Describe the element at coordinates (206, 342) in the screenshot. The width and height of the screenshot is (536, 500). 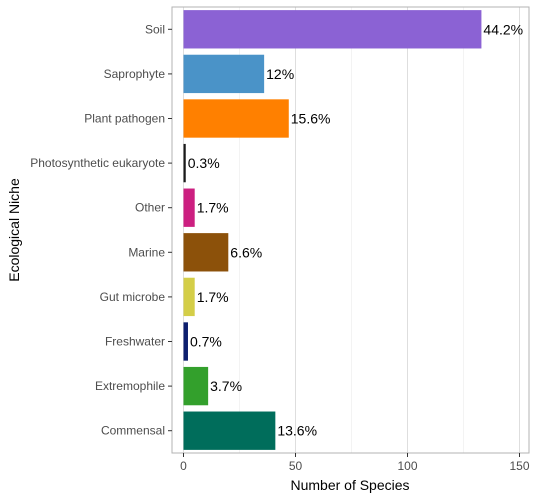
I see `data-label: 0.7%` at that location.